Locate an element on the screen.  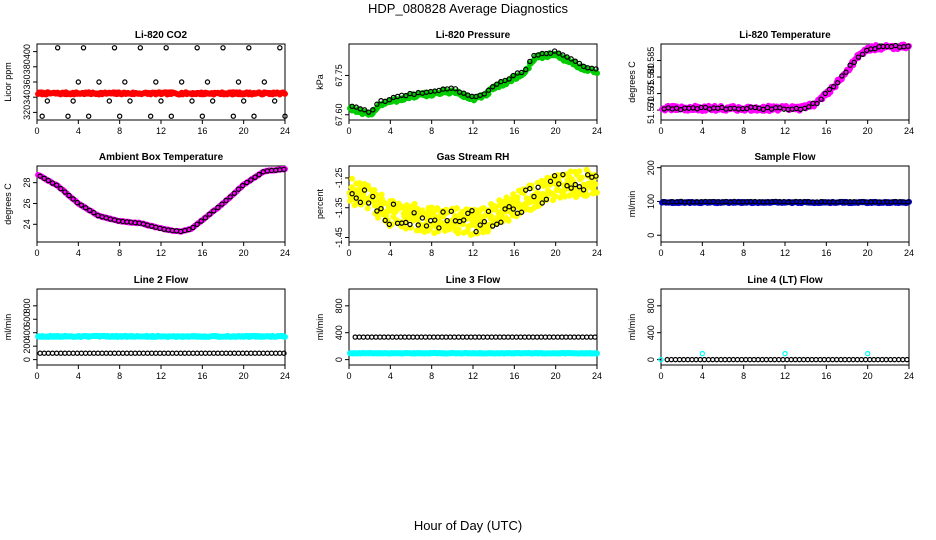
y-axis-label: kPa is located at coordinates (320, 82).